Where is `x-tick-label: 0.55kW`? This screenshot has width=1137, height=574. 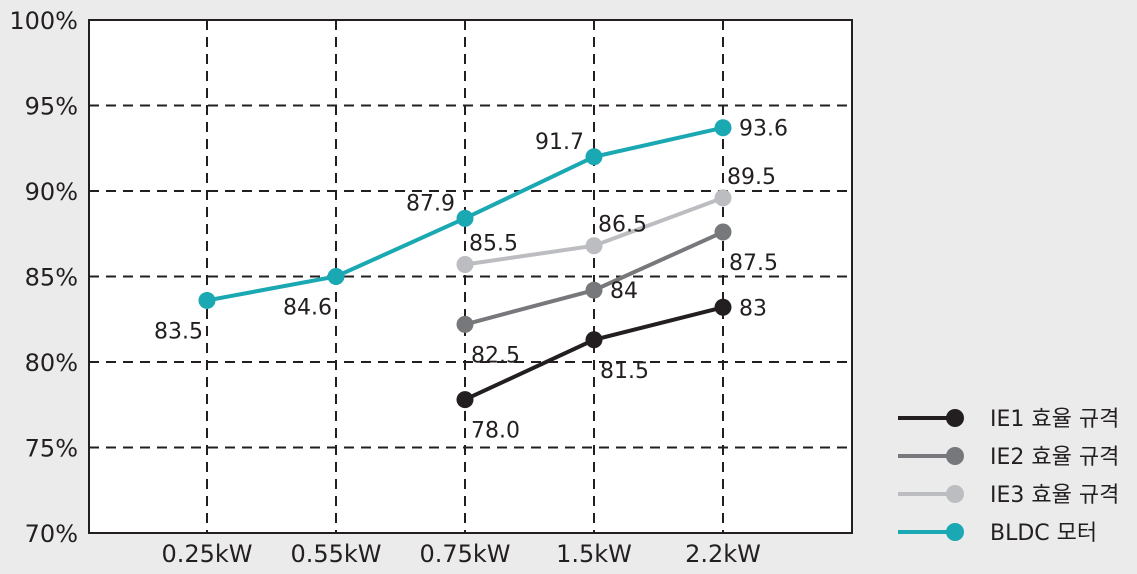
x-tick-label: 0.55kW is located at coordinates (335, 554).